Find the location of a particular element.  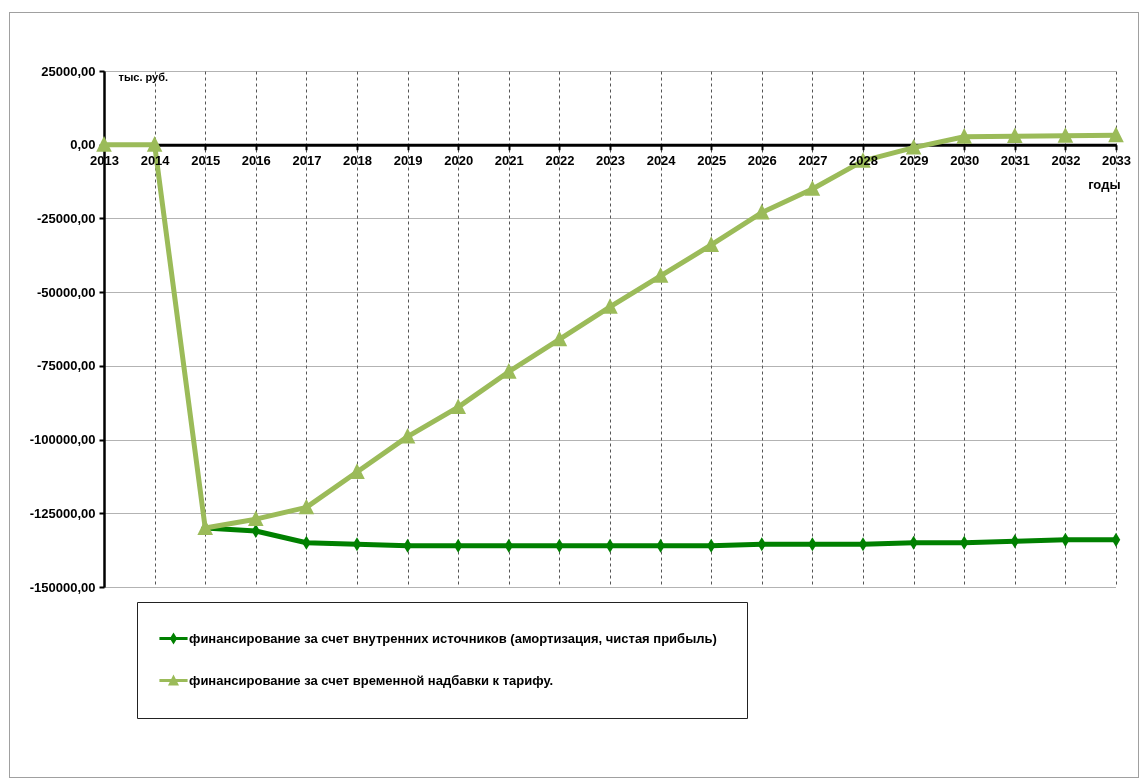

x-tick-label: 2020 is located at coordinates (459, 161).